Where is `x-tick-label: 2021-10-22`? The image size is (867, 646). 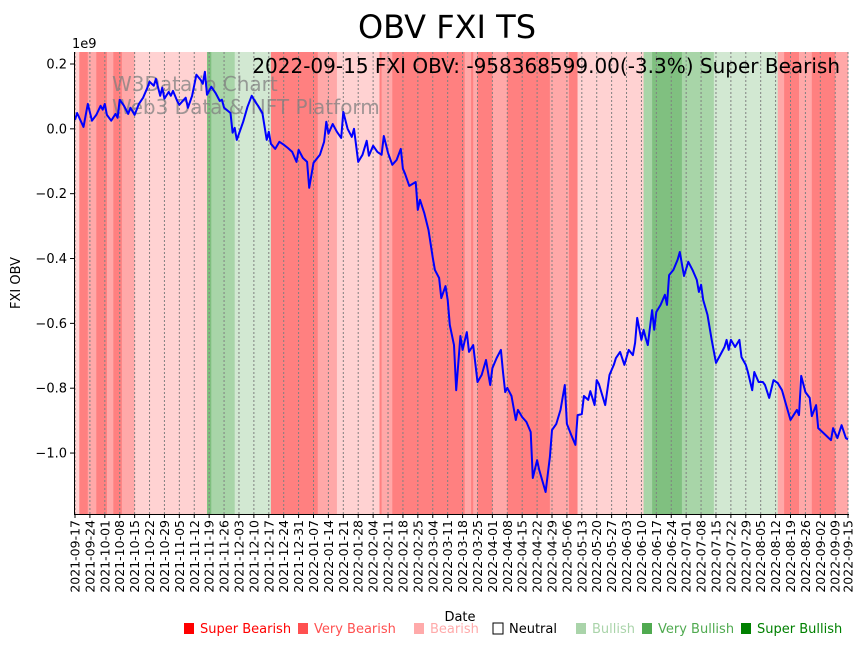 x-tick-label: 2021-10-22 is located at coordinates (149, 556).